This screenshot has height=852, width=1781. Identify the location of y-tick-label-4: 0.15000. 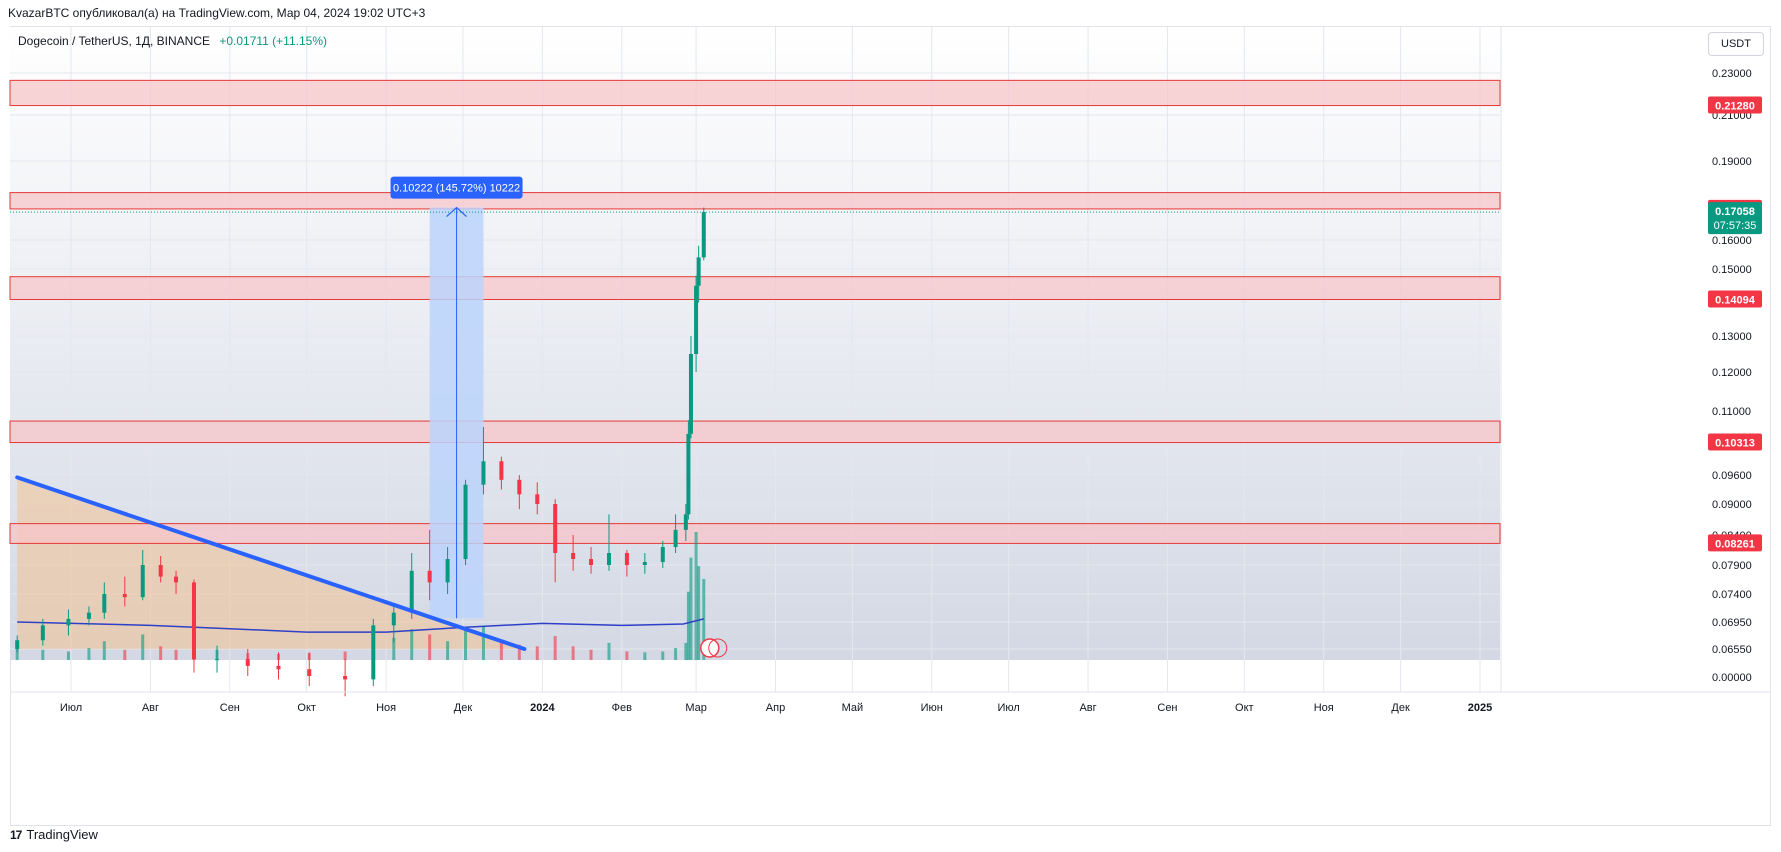
(1732, 270).